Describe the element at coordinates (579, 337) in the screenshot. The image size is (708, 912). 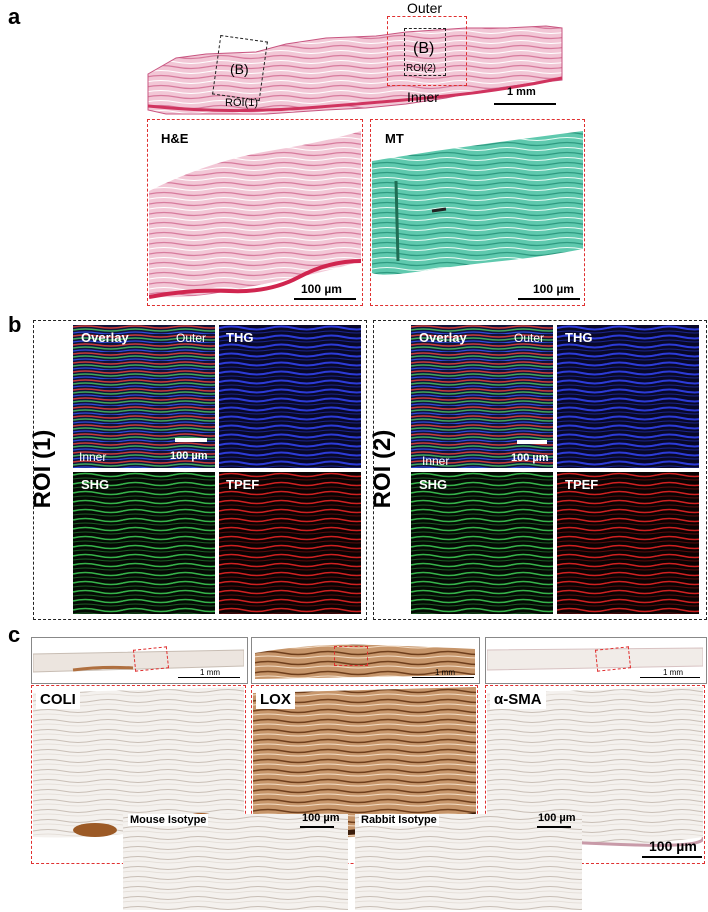
I see `roi2-thg-label: THG` at that location.